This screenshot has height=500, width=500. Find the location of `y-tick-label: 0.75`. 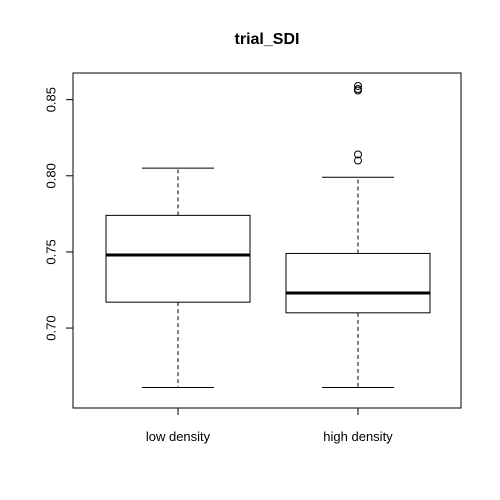

y-tick-label: 0.75 is located at coordinates (50, 251).